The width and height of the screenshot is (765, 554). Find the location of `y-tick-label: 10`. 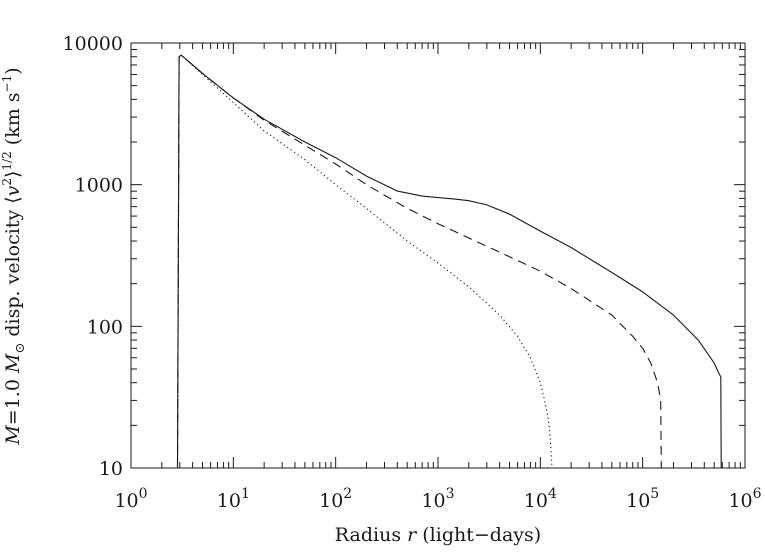

y-tick-label: 10 is located at coordinates (111, 469).